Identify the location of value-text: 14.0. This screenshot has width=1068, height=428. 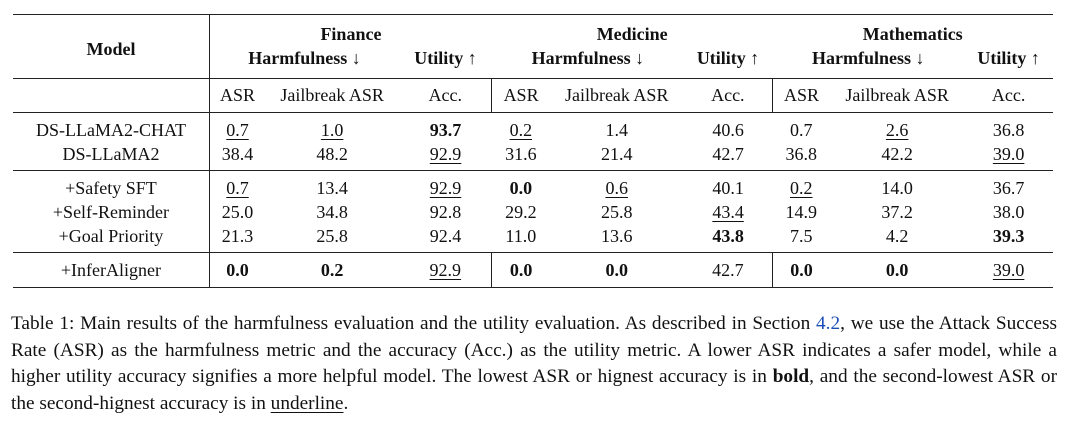
(897, 187).